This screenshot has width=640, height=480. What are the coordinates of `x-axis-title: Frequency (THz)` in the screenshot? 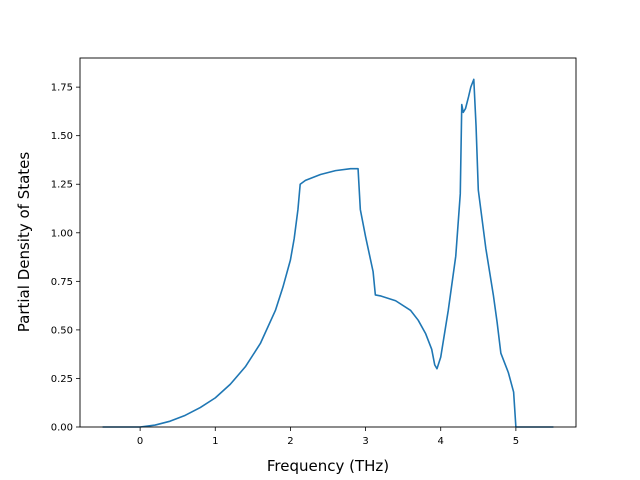 It's located at (328, 466).